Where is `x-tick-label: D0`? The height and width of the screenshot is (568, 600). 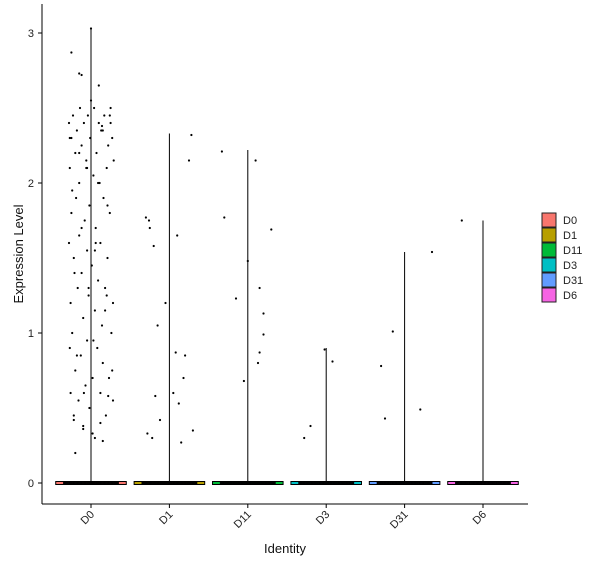
x-tick-label: D0 is located at coordinates (88, 518).